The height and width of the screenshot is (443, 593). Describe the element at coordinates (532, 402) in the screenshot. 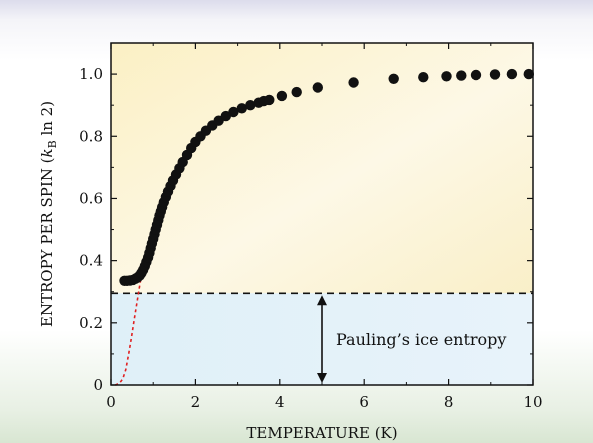

I see `x-tick-label: 10` at that location.